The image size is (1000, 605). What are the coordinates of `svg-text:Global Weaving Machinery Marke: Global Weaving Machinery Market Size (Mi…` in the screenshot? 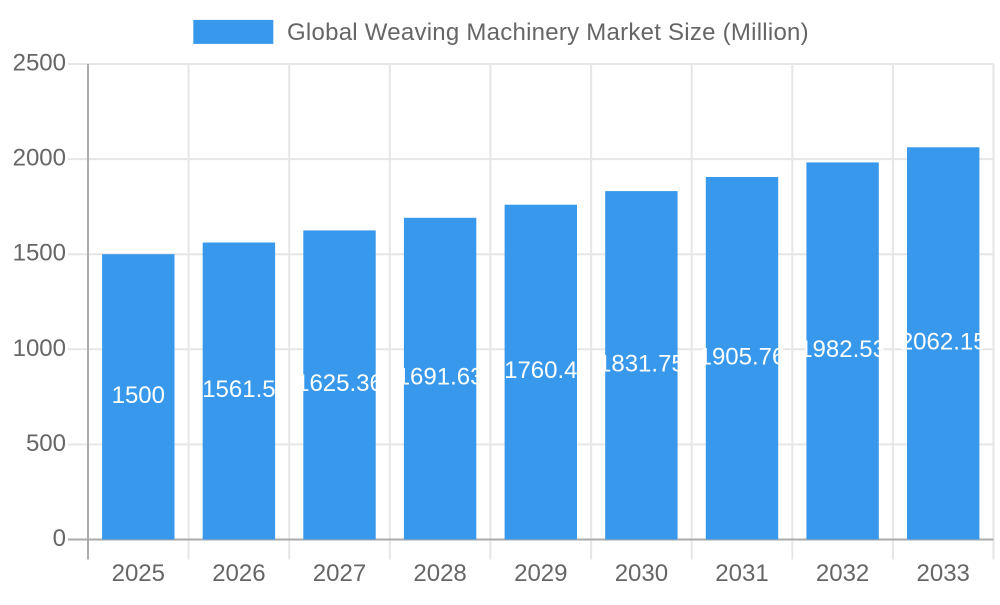 It's located at (548, 32).